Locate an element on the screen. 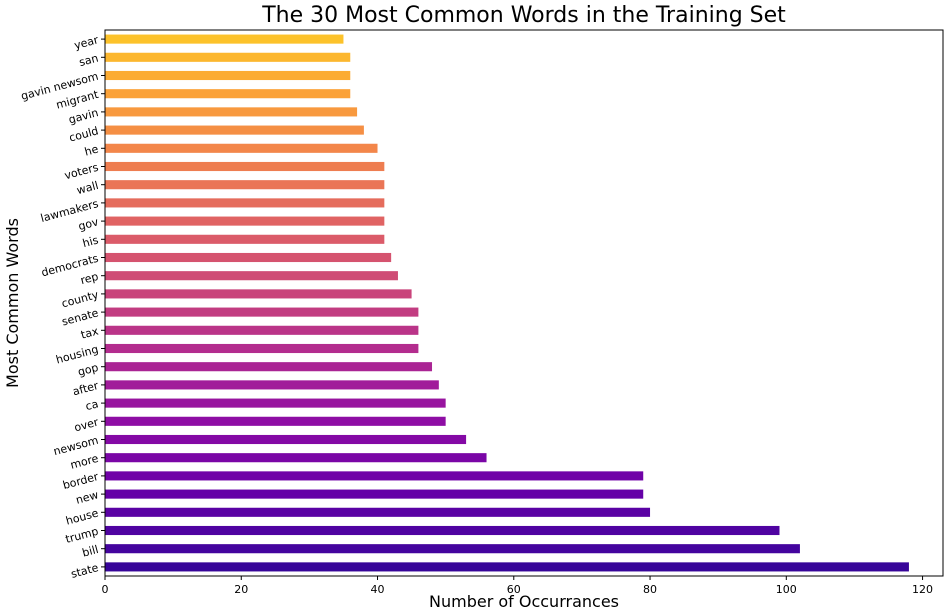 This screenshot has height=616, width=949. x-tick-label: 40 is located at coordinates (378, 589).